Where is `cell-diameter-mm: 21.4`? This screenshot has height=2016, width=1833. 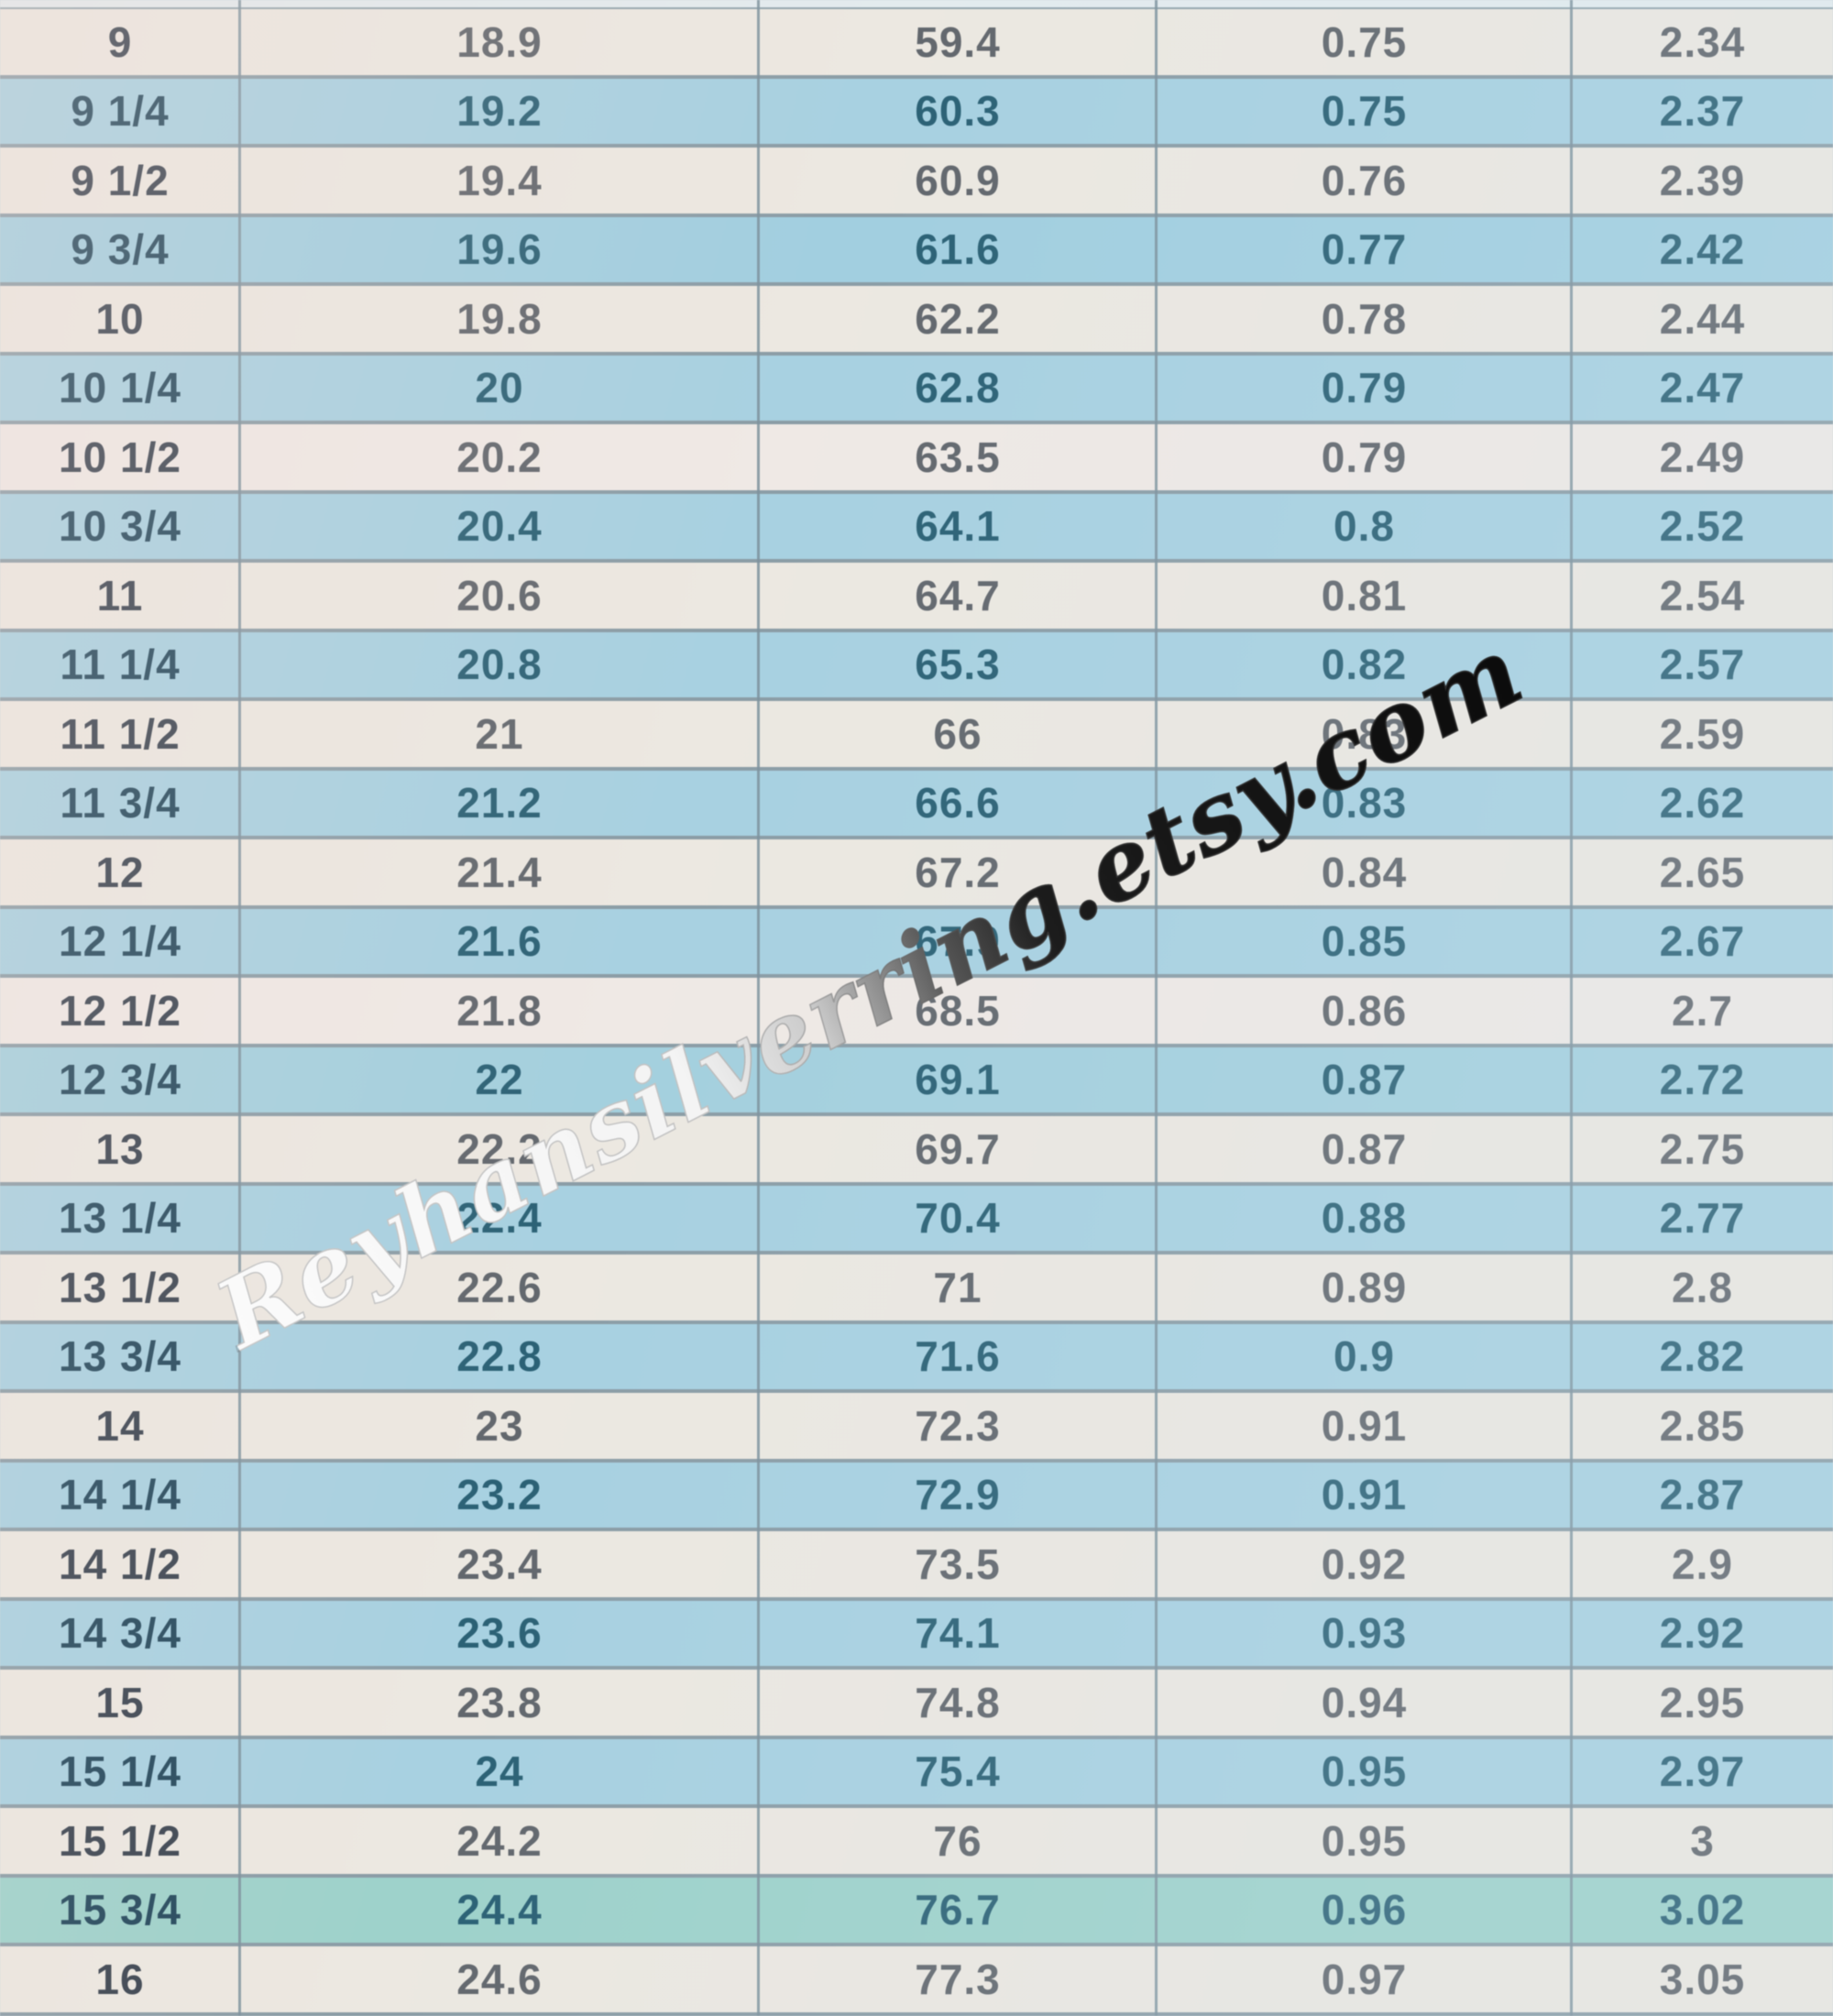 cell-diameter-mm: 21.4 is located at coordinates (499, 872).